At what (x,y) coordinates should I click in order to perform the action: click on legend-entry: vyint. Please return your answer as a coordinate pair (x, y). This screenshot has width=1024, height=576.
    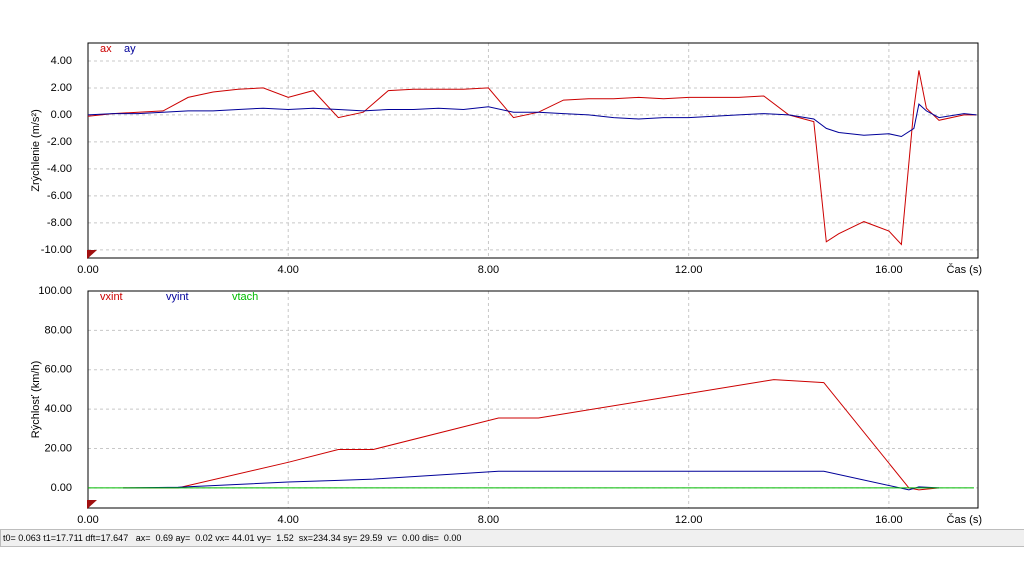
    Looking at the image, I should click on (177, 297).